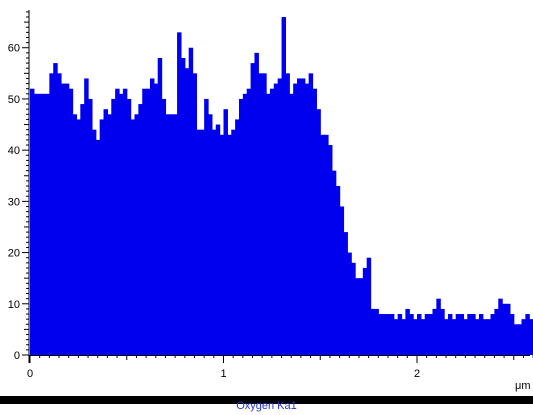  What do you see at coordinates (417, 374) in the screenshot?
I see `x-tick-label: 2` at bounding box center [417, 374].